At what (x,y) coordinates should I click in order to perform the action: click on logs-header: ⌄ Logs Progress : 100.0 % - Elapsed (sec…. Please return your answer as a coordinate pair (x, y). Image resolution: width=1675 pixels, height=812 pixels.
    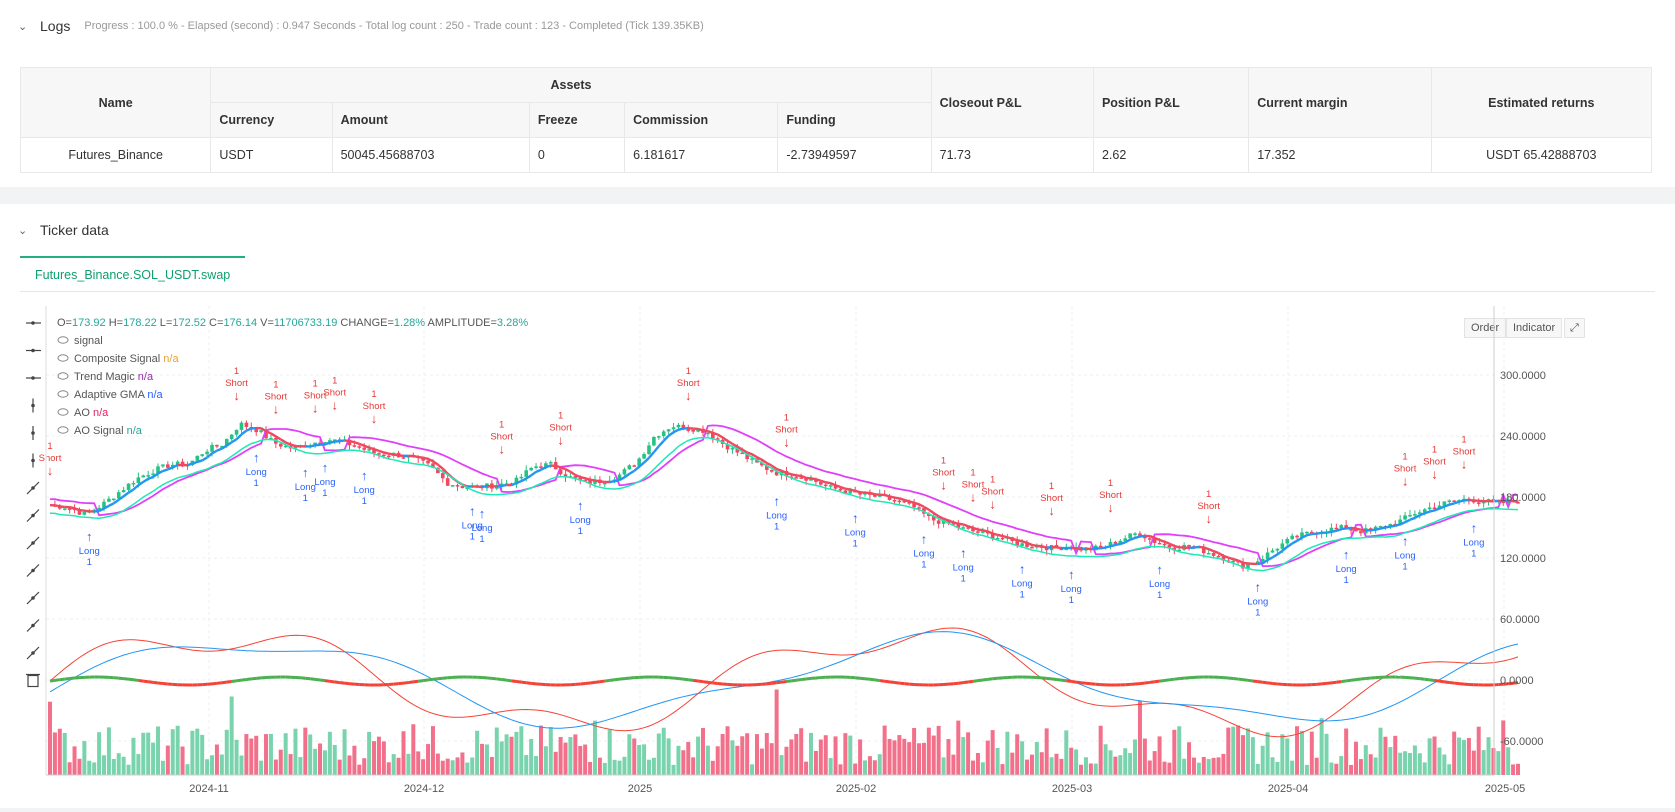
    Looking at the image, I should click on (361, 26).